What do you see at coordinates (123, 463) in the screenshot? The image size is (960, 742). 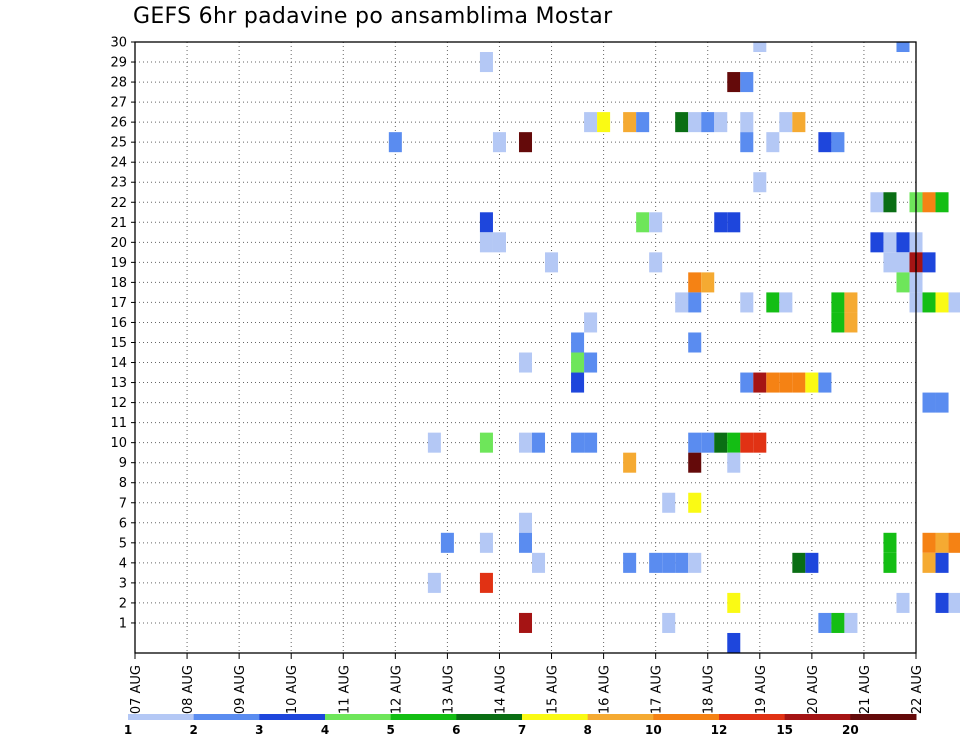 I see `y-tick-label: 9` at bounding box center [123, 463].